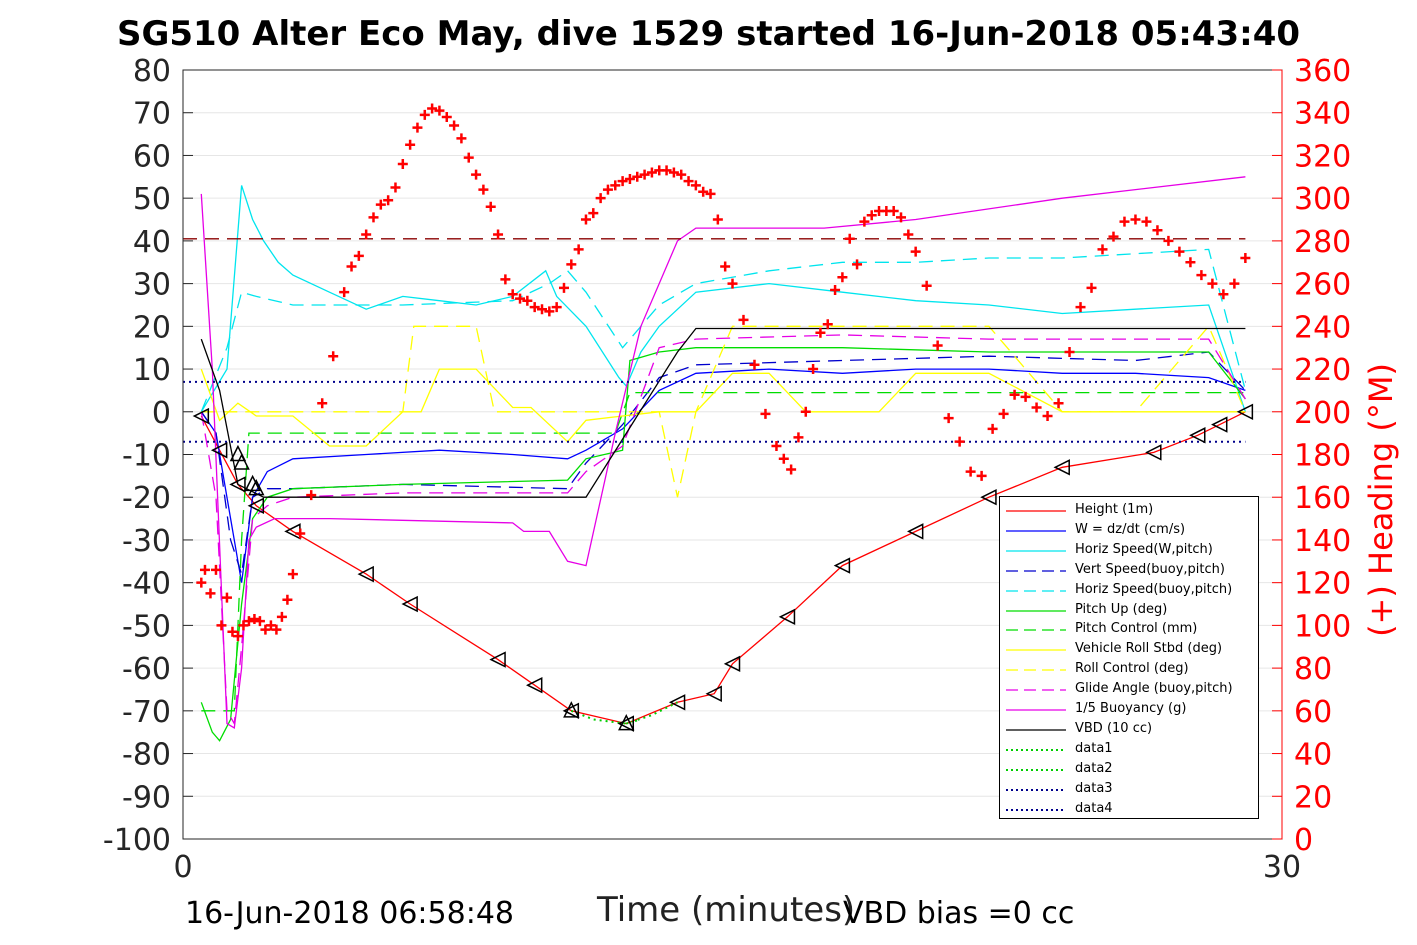 The image size is (1417, 945). I want to click on right-tick-label: 280, so click(1322, 242).